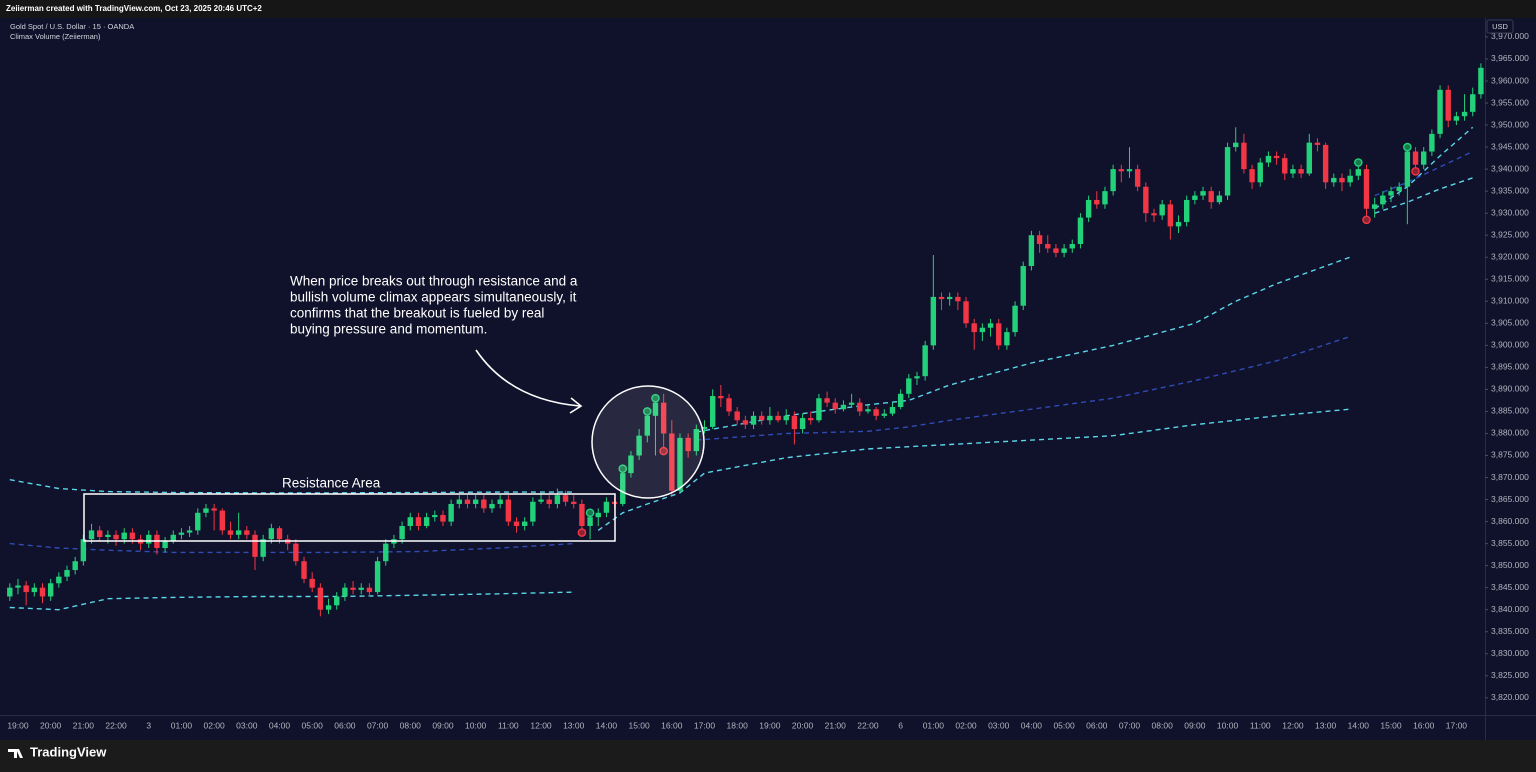  I want to click on y-tick-label: 3,870.000, so click(1510, 477).